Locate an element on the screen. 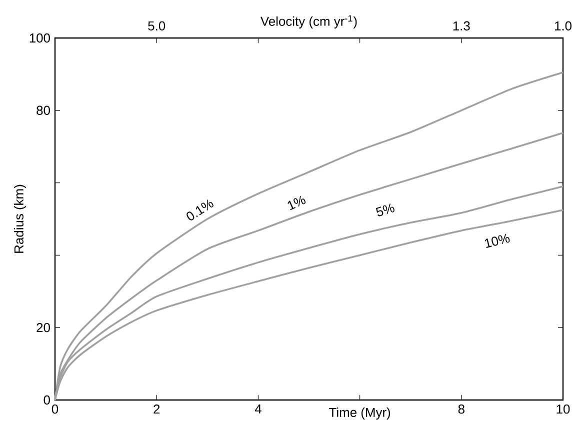 The width and height of the screenshot is (579, 431). y-axis-title: Radius (km) is located at coordinates (20, 218).